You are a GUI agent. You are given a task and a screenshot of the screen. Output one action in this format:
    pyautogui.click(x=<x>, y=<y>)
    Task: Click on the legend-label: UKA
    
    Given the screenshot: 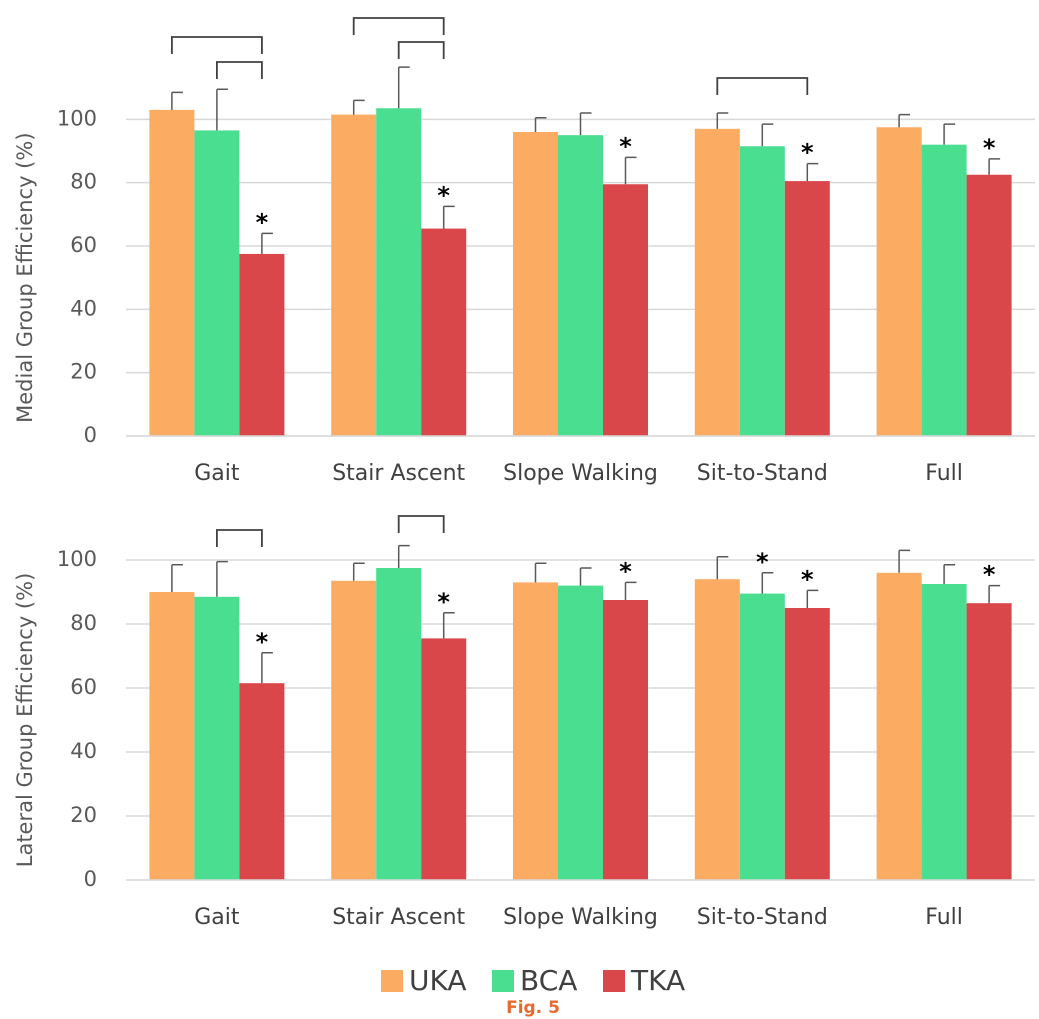 What is the action you would take?
    pyautogui.click(x=438, y=980)
    